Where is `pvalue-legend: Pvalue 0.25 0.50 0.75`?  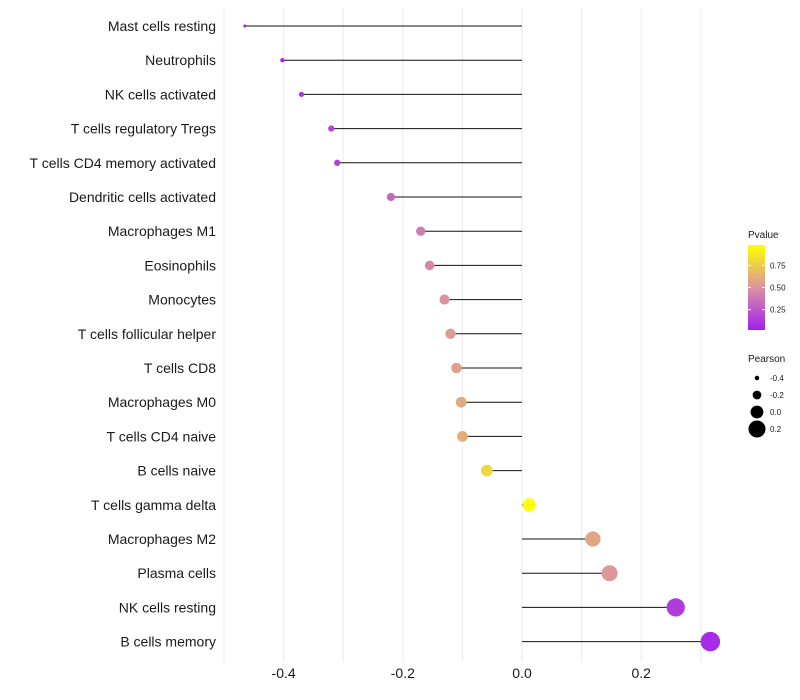
pvalue-legend: Pvalue 0.25 0.50 0.75 is located at coordinates (767, 280).